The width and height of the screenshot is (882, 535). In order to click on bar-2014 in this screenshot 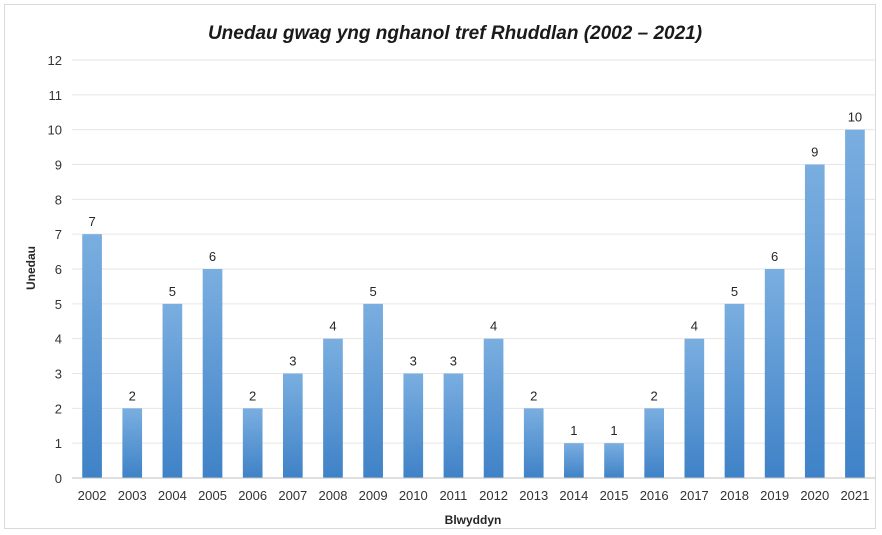, I will do `click(574, 460)`.